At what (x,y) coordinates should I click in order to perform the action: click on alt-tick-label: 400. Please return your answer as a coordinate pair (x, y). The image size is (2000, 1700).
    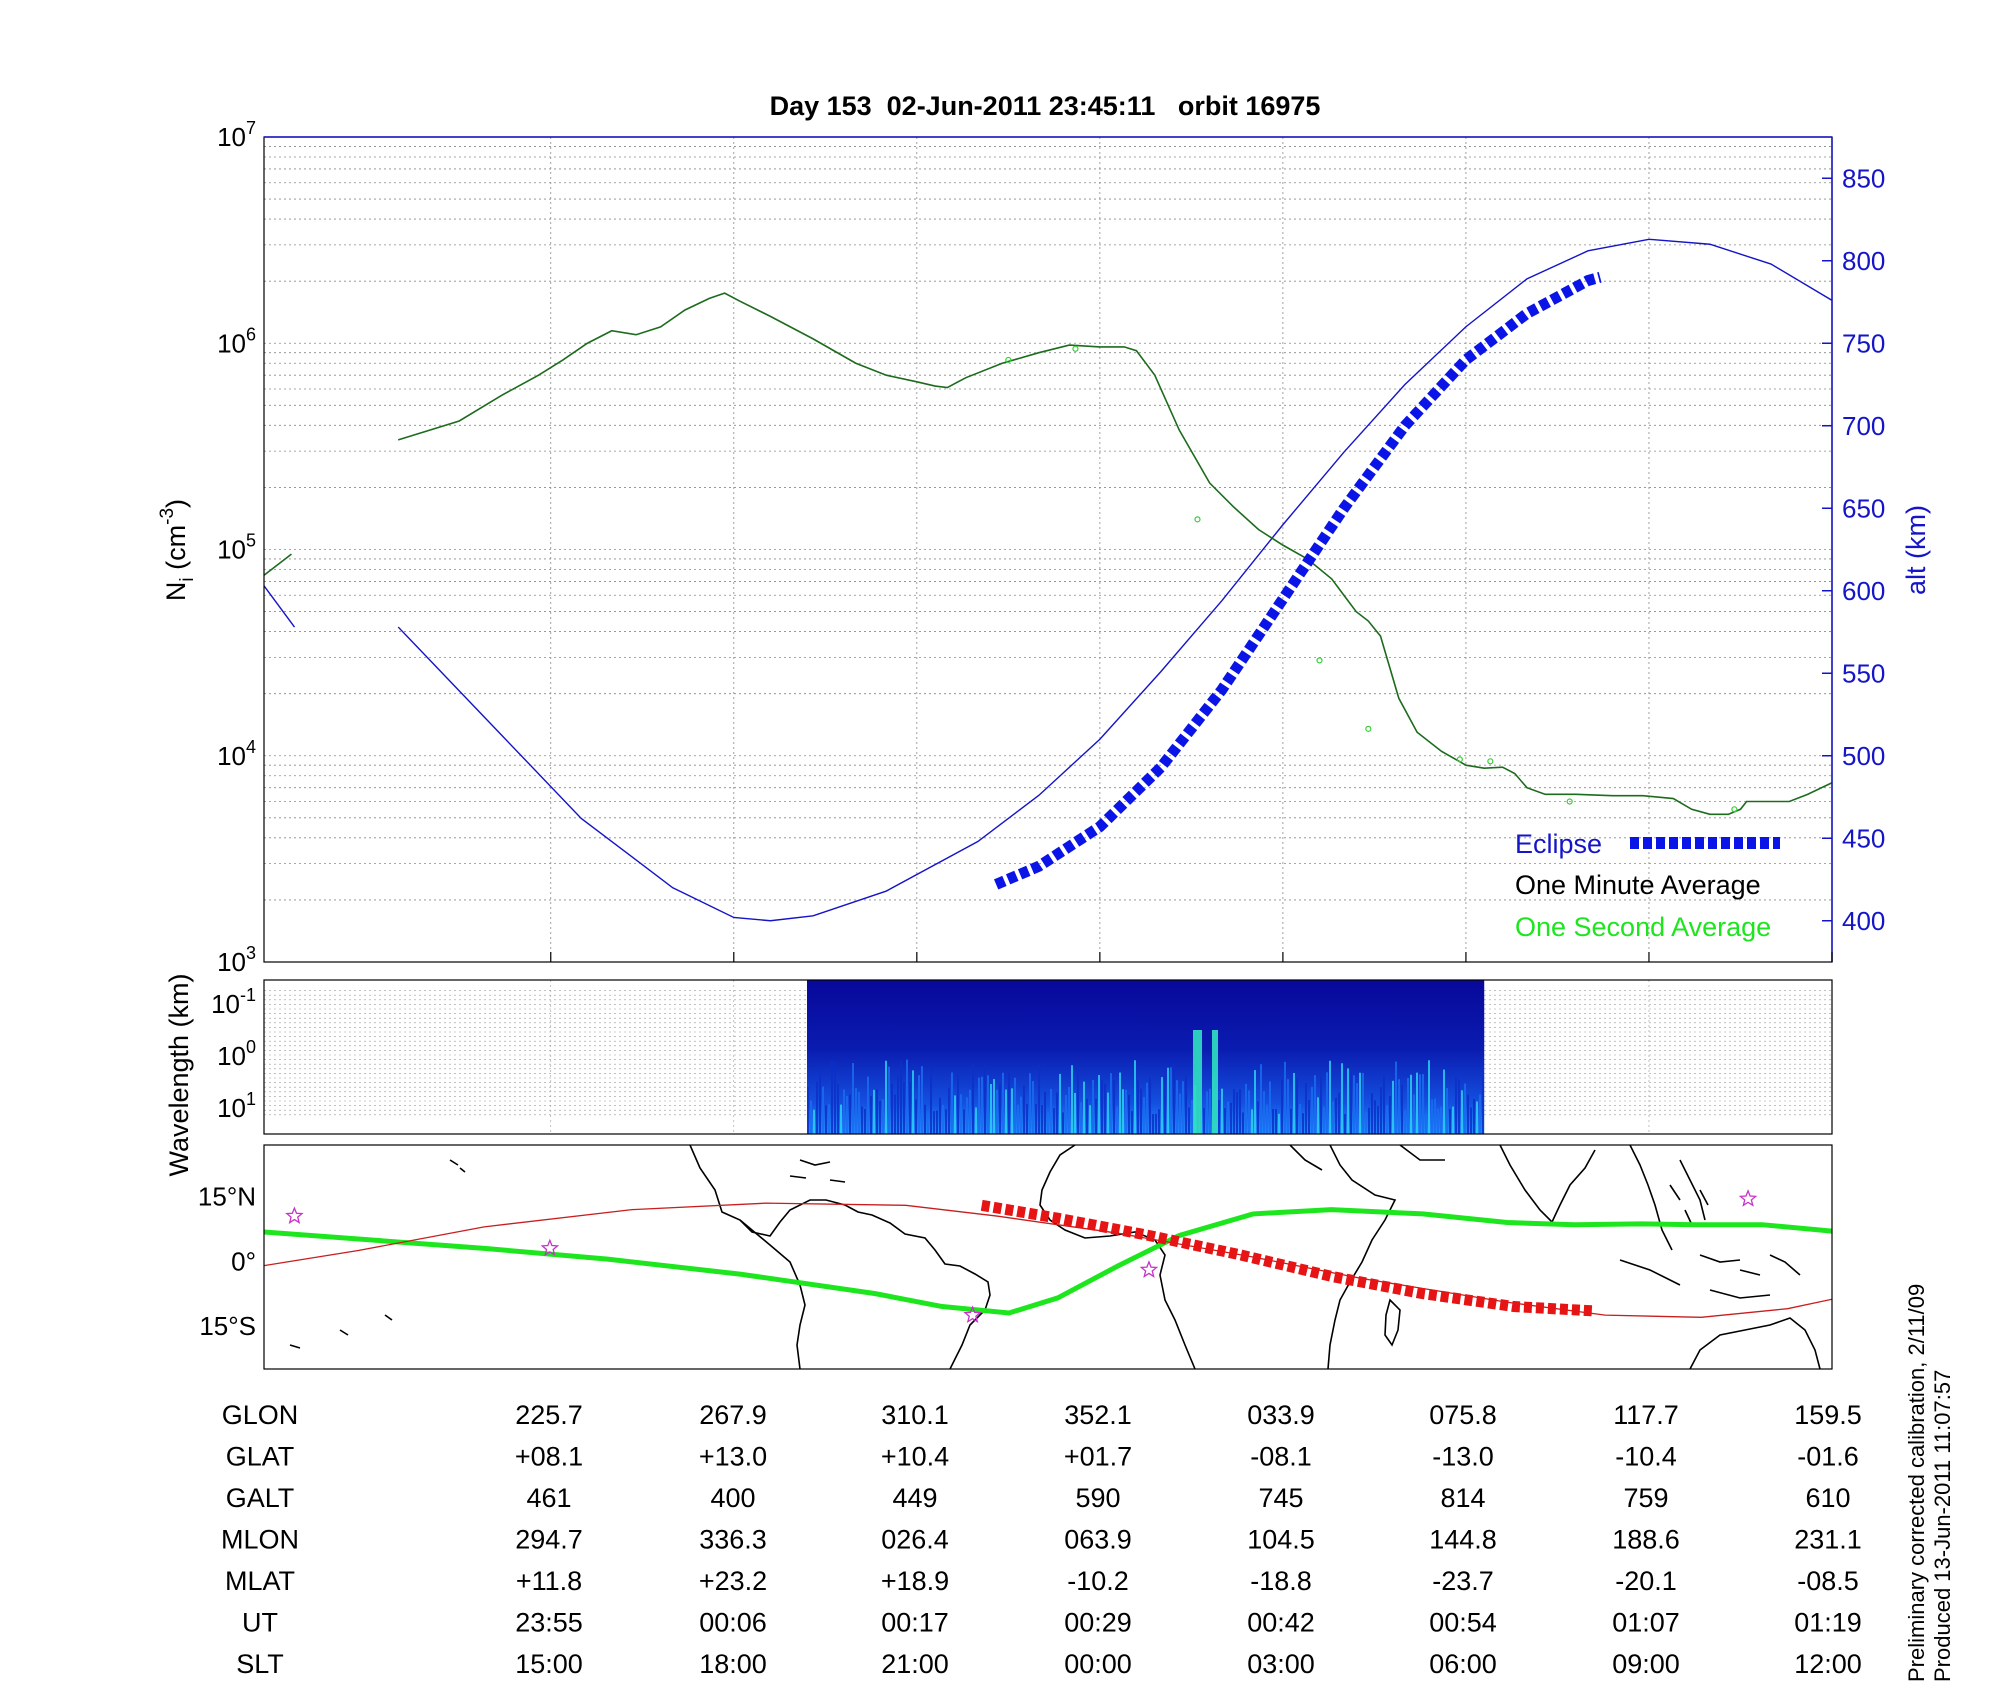
    Looking at the image, I should click on (1863, 921).